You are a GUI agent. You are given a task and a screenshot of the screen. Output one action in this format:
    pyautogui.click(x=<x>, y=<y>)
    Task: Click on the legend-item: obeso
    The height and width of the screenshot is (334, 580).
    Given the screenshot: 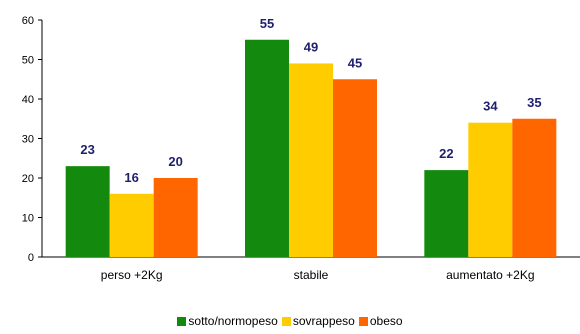 What is the action you would take?
    pyautogui.click(x=380, y=321)
    